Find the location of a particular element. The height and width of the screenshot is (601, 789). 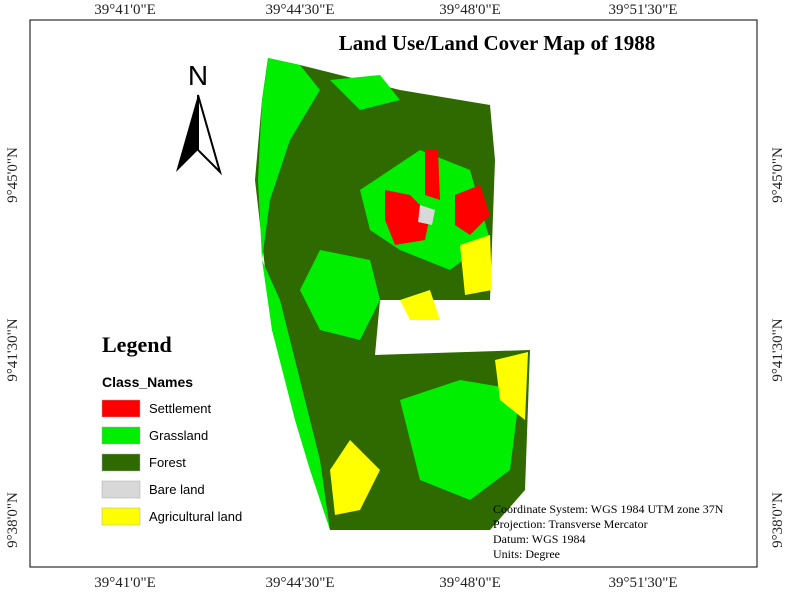

info-line: Units: Degree is located at coordinates (526, 554).